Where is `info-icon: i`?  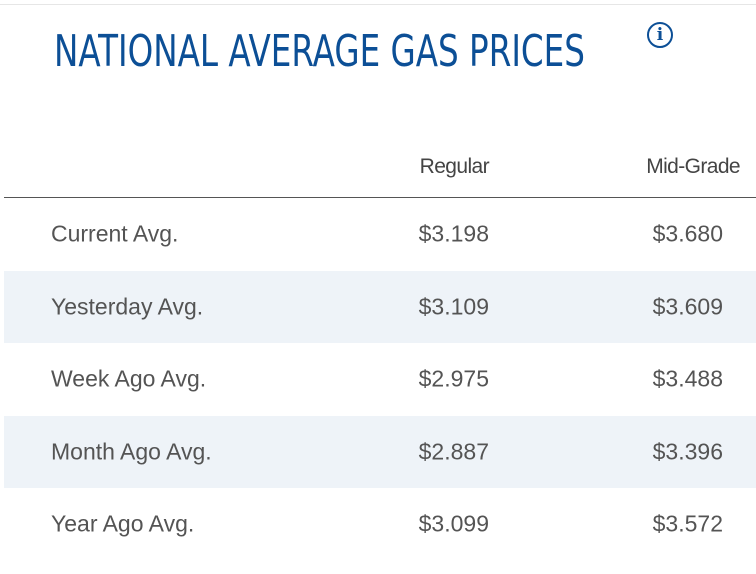
info-icon: i is located at coordinates (660, 35).